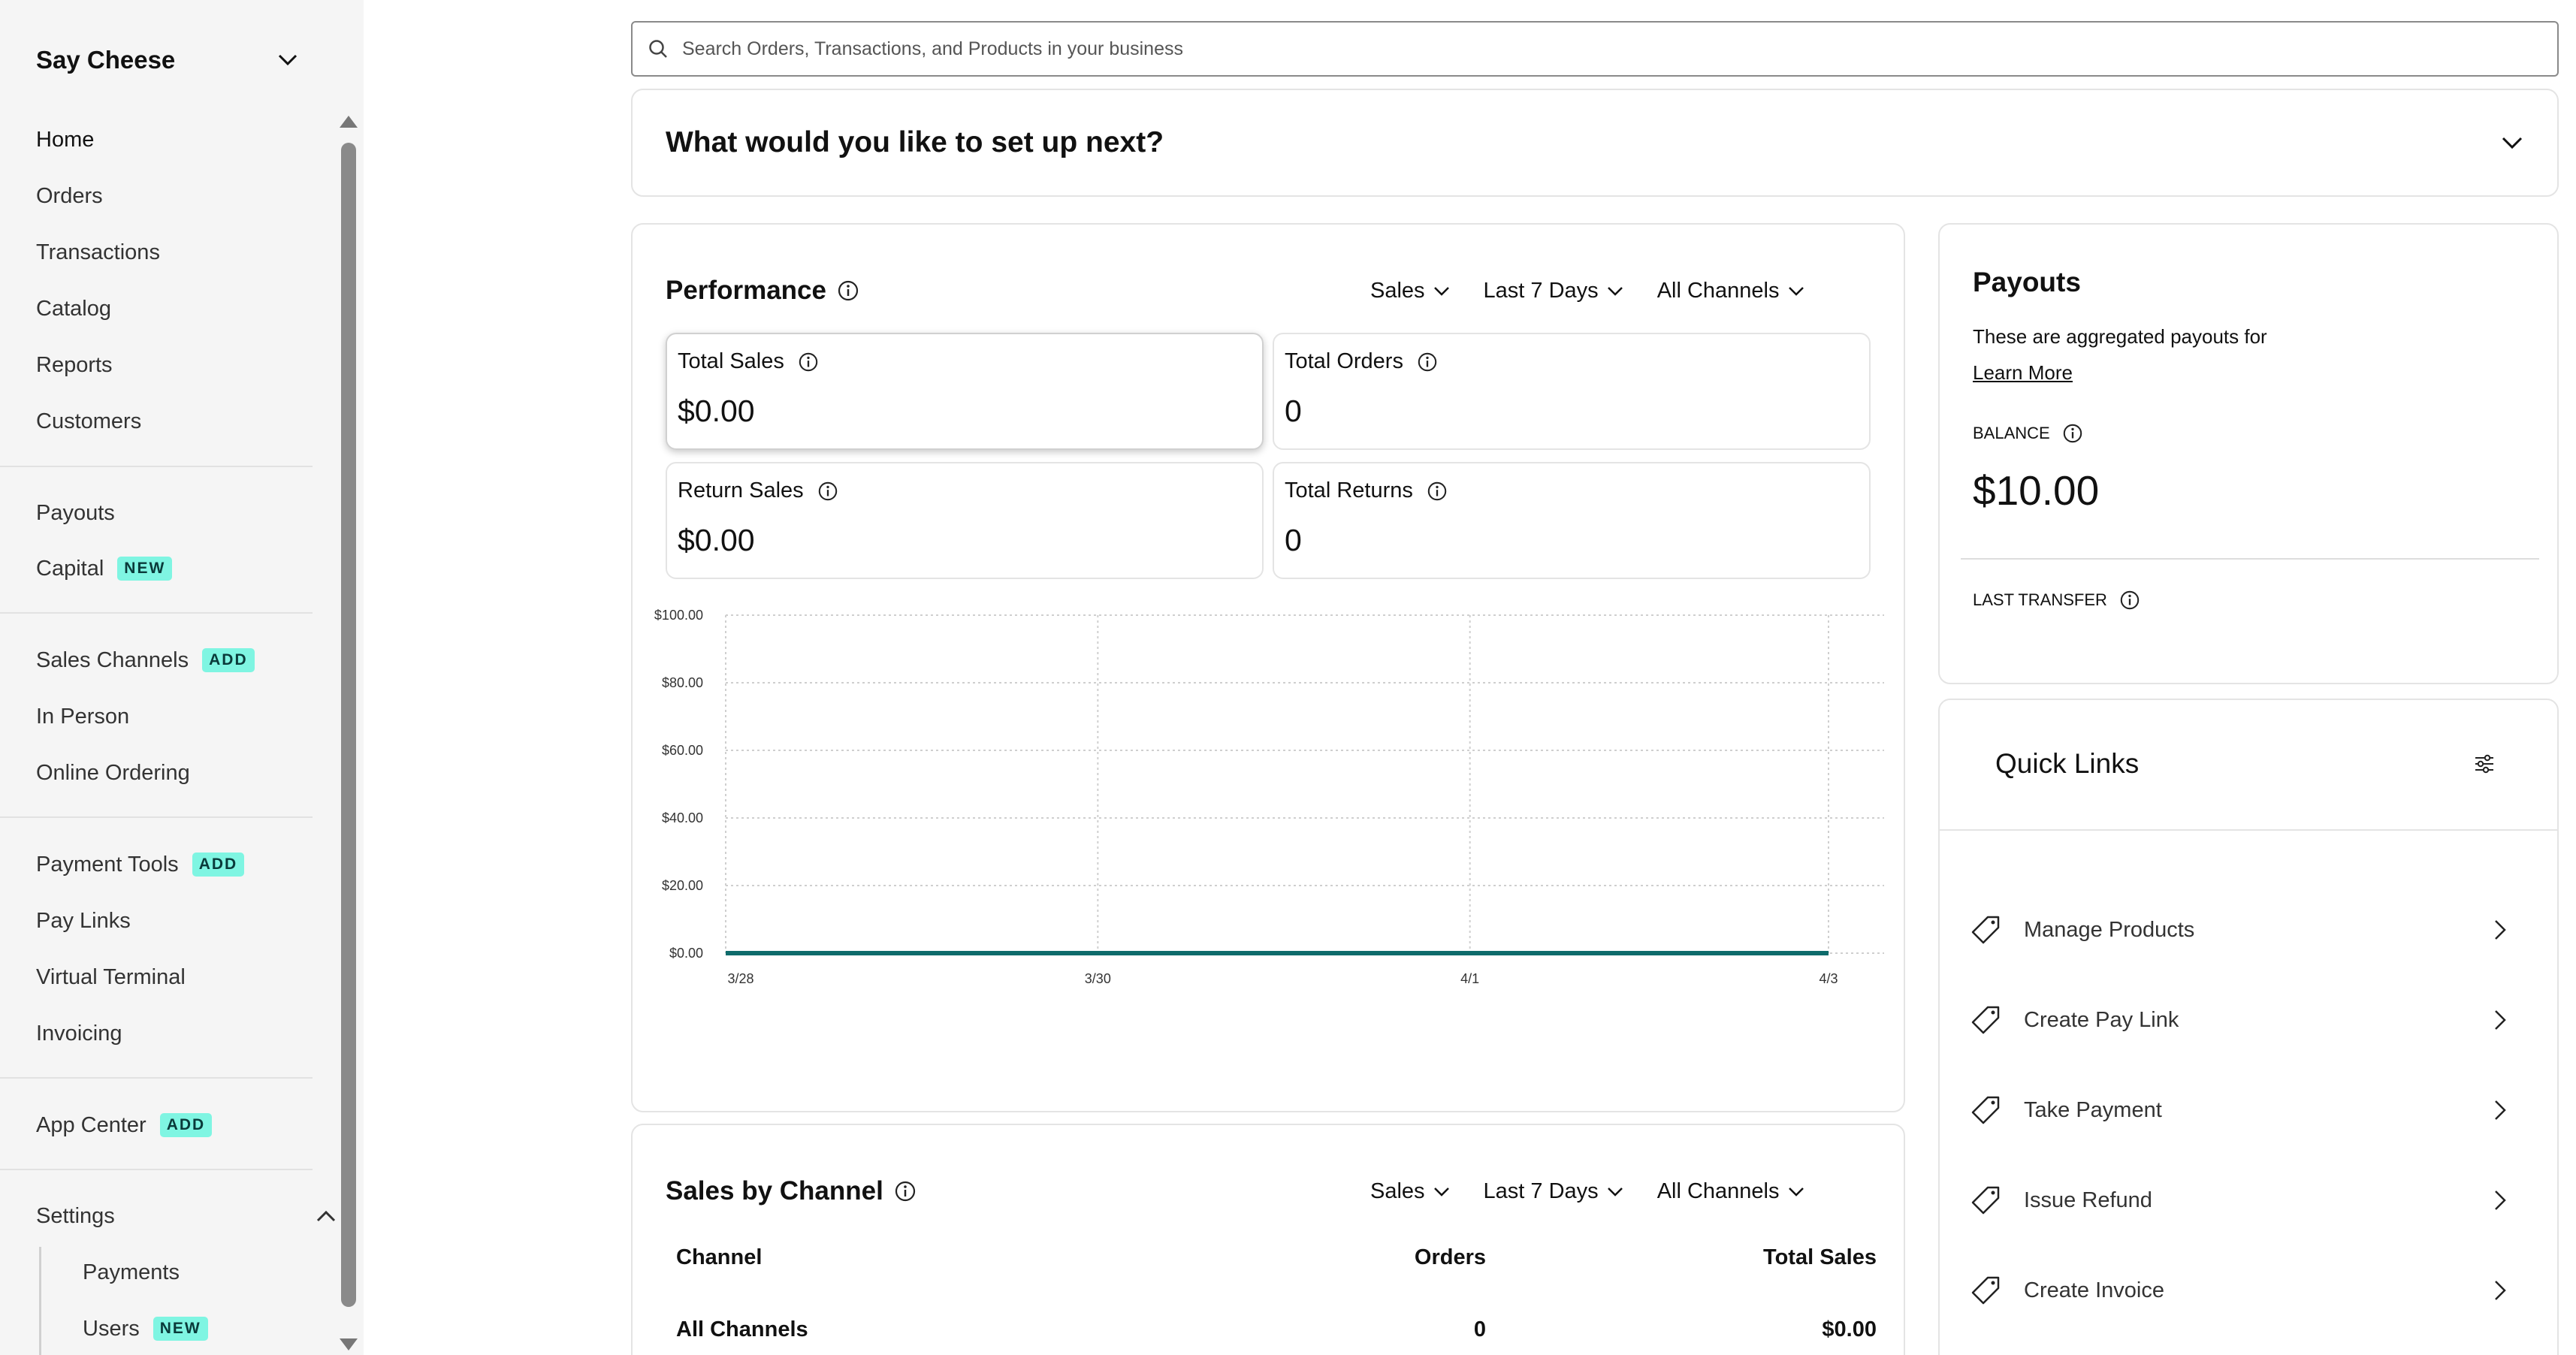 The image size is (2576, 1355). Describe the element at coordinates (2239, 1020) in the screenshot. I see `quick-link-create-pay-link: Create Pay Link` at that location.